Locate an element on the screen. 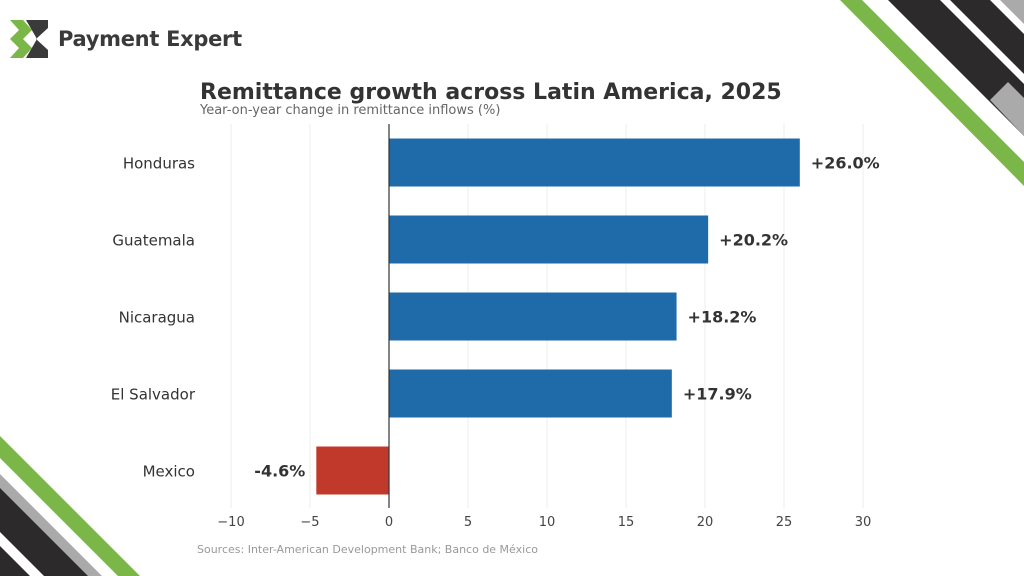 This screenshot has height=576, width=1024. x-tick-label: 30 is located at coordinates (863, 522).